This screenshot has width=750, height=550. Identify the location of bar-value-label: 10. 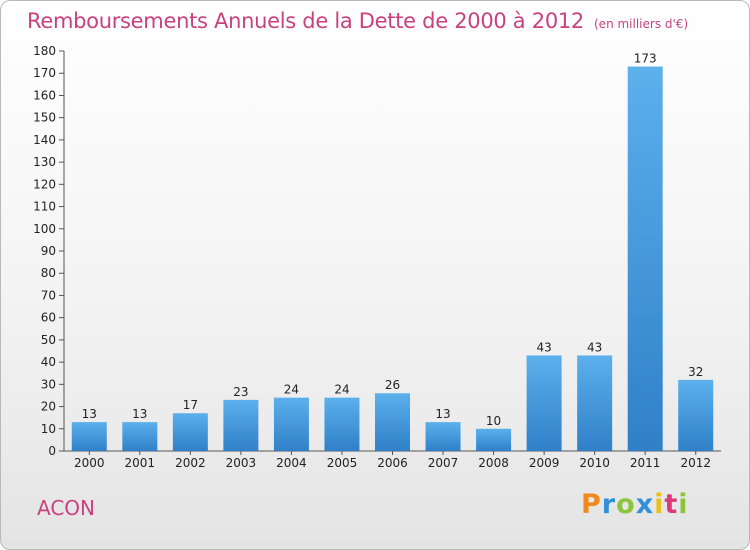
(493, 421).